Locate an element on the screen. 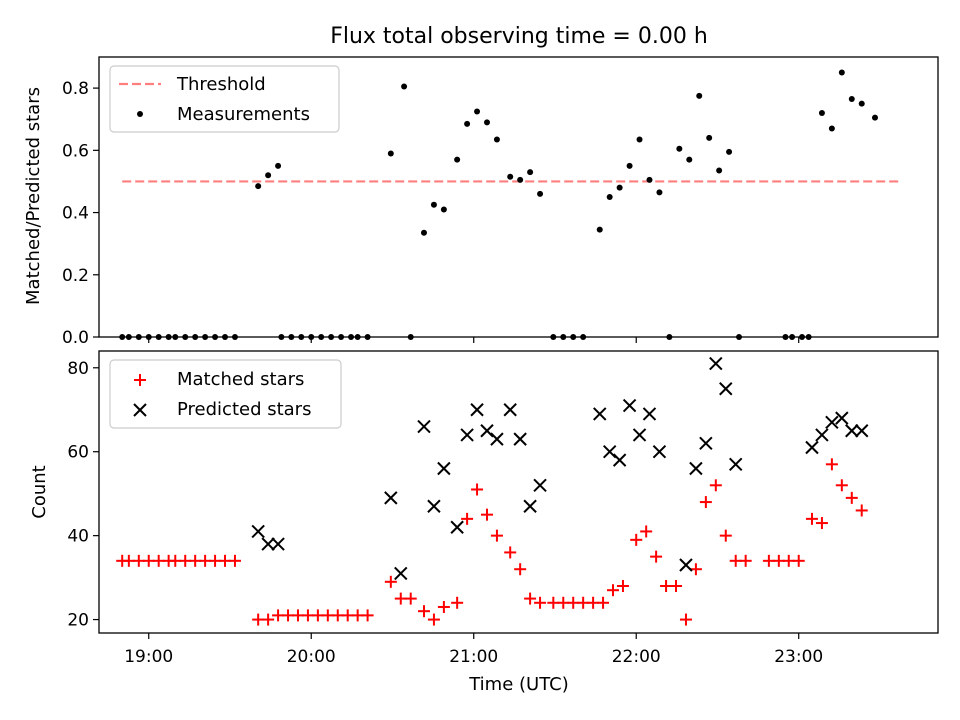 Image resolution: width=960 pixels, height=720 pixels. legend-predicted-label: Predicted stars is located at coordinates (244, 409).